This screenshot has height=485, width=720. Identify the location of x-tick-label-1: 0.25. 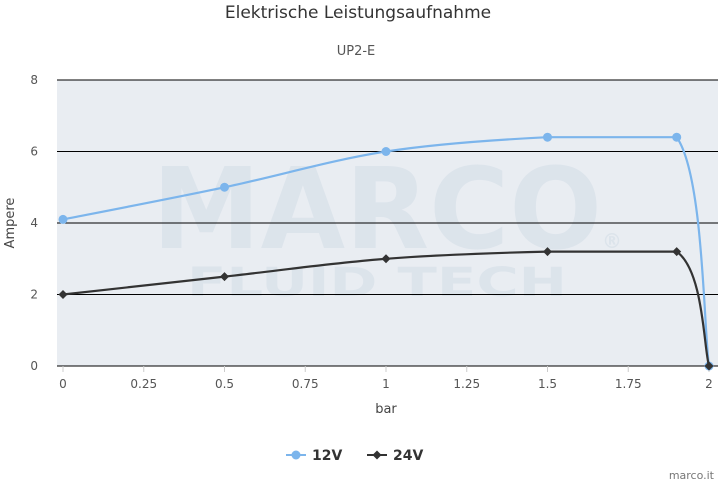
(143, 384).